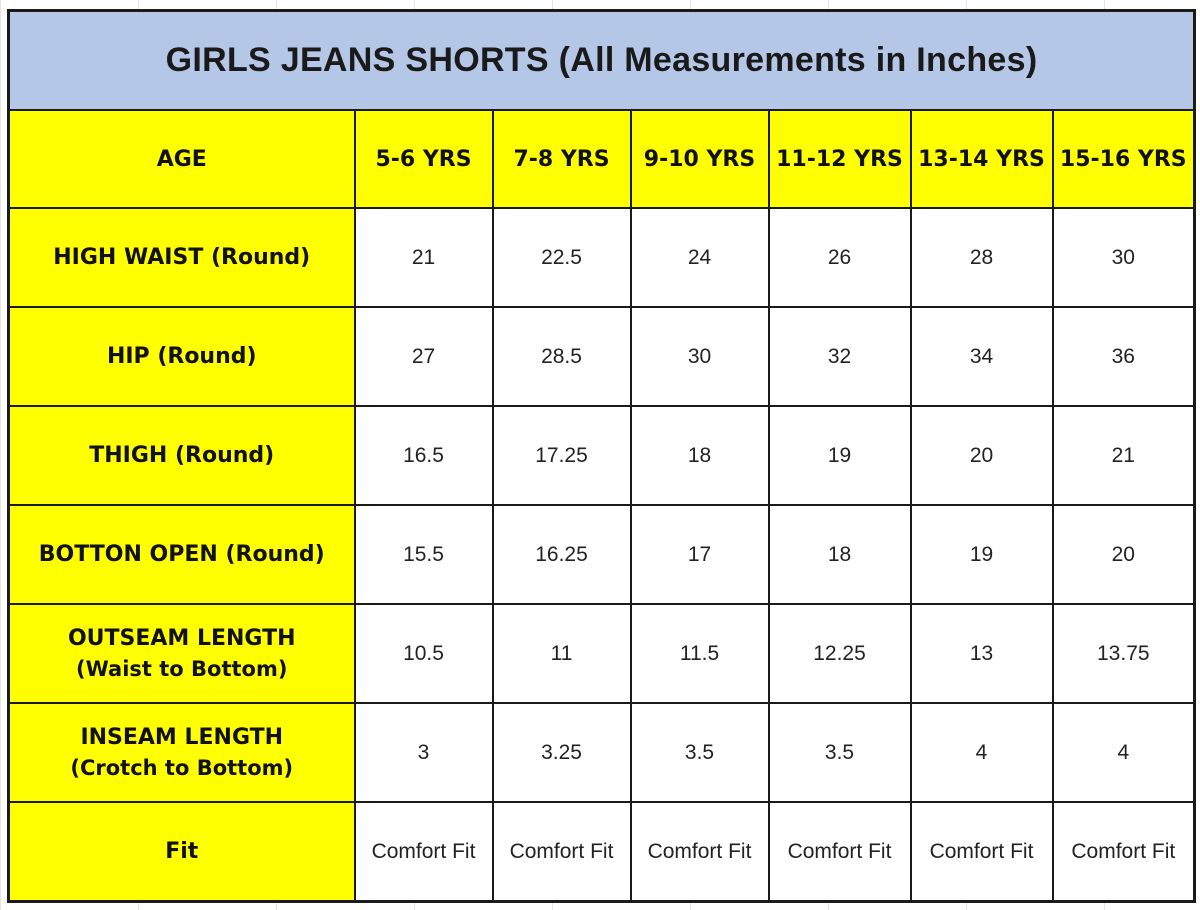 Image resolution: width=1200 pixels, height=910 pixels. I want to click on row-label-text: Fit, so click(182, 851).